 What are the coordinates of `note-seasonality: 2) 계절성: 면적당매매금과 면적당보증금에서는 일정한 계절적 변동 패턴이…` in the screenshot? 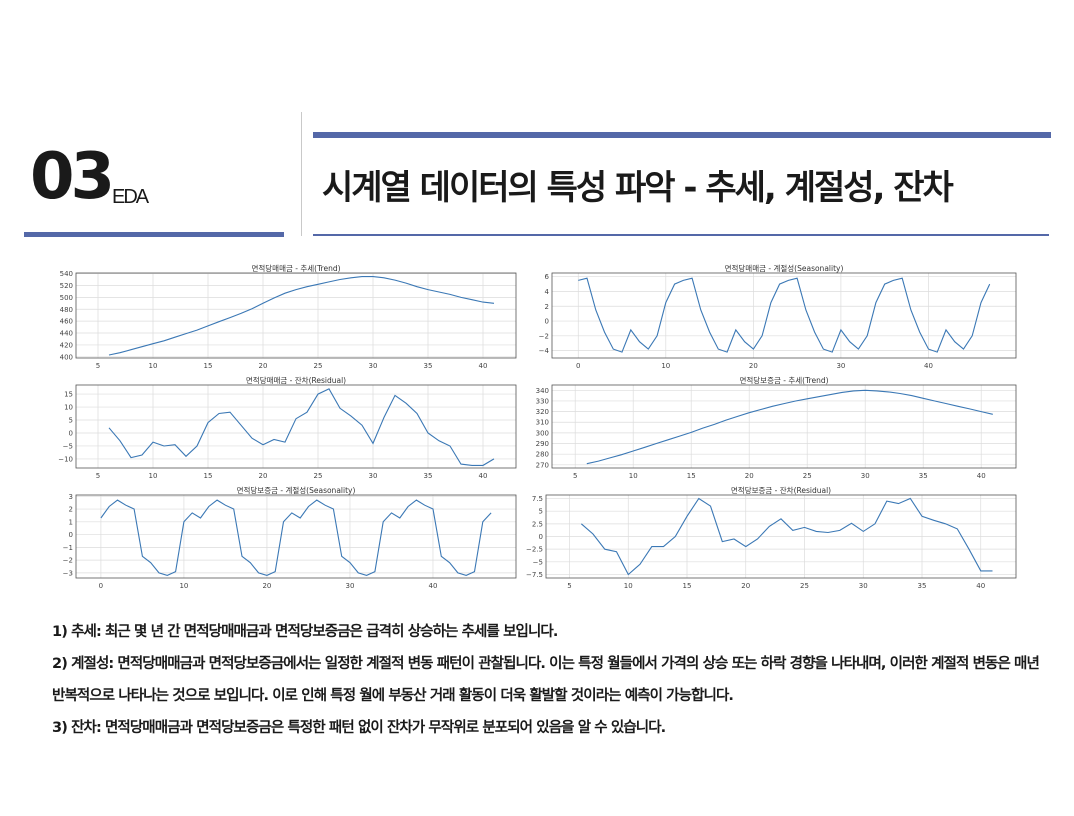 It's located at (552, 680).